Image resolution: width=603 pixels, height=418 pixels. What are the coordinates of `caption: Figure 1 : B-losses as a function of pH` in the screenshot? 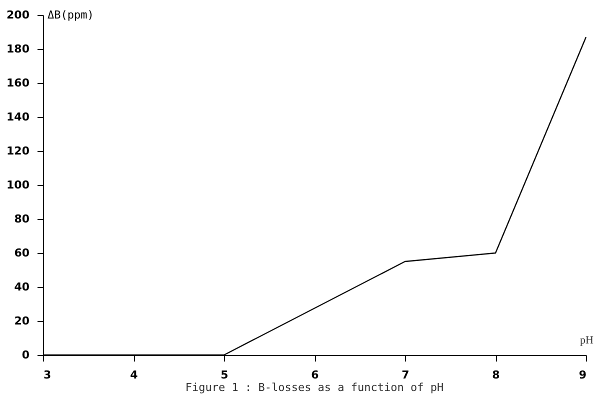 It's located at (314, 387).